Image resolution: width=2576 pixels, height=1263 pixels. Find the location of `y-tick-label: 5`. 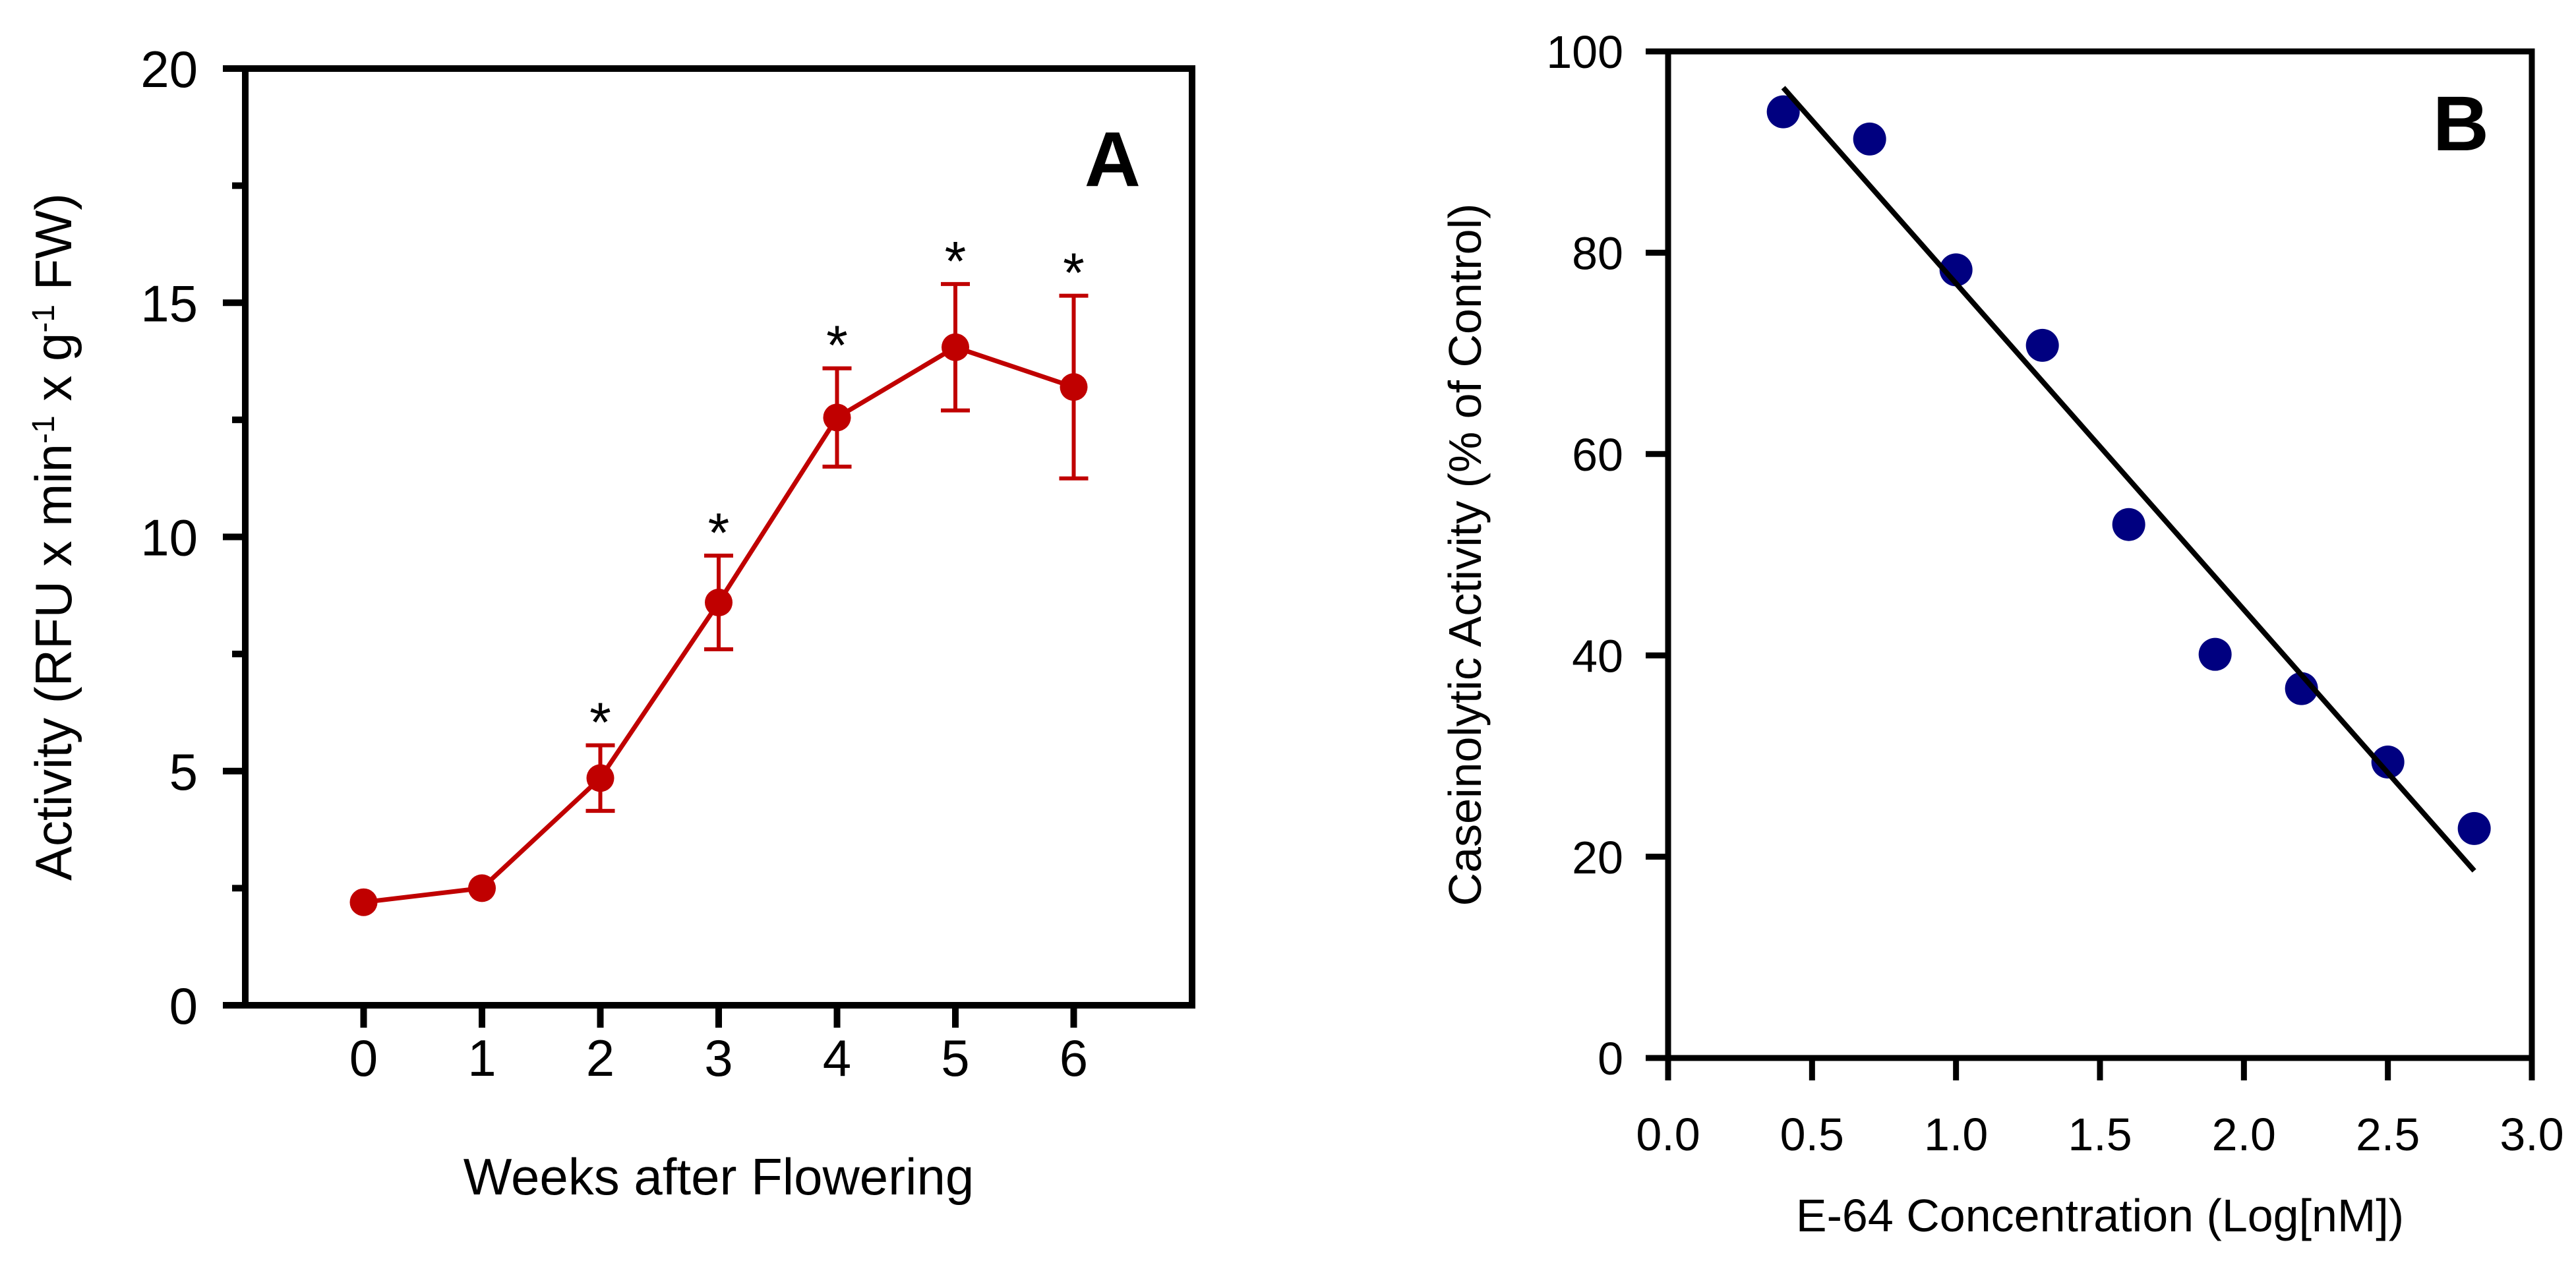

y-tick-label: 5 is located at coordinates (183, 772).